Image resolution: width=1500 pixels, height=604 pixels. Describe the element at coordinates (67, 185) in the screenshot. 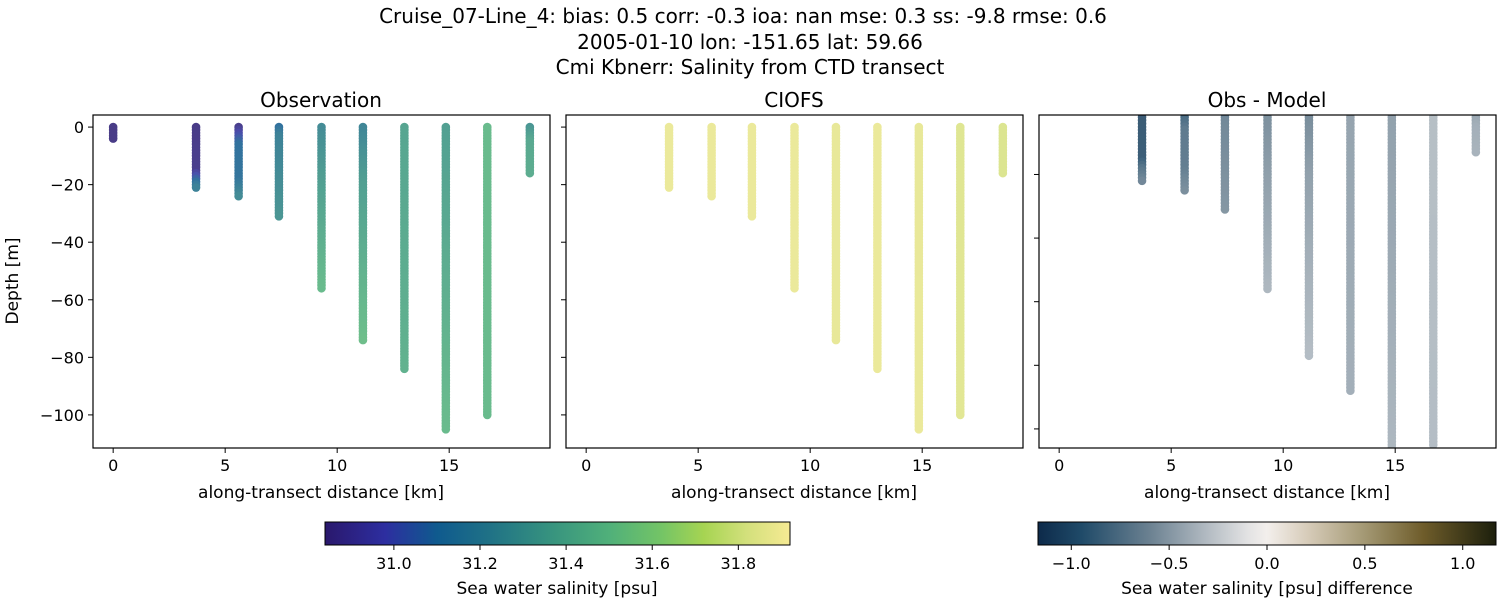

I see `y-tick-label: −20` at that location.